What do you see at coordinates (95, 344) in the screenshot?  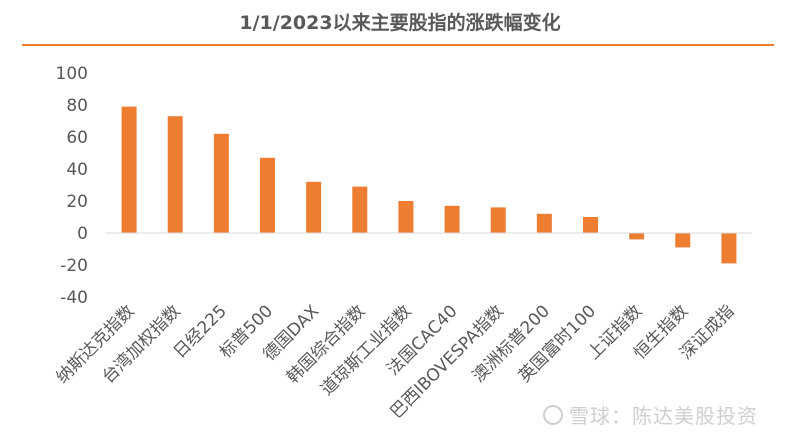 I see `x-tick-label: 纳斯达克指数` at bounding box center [95, 344].